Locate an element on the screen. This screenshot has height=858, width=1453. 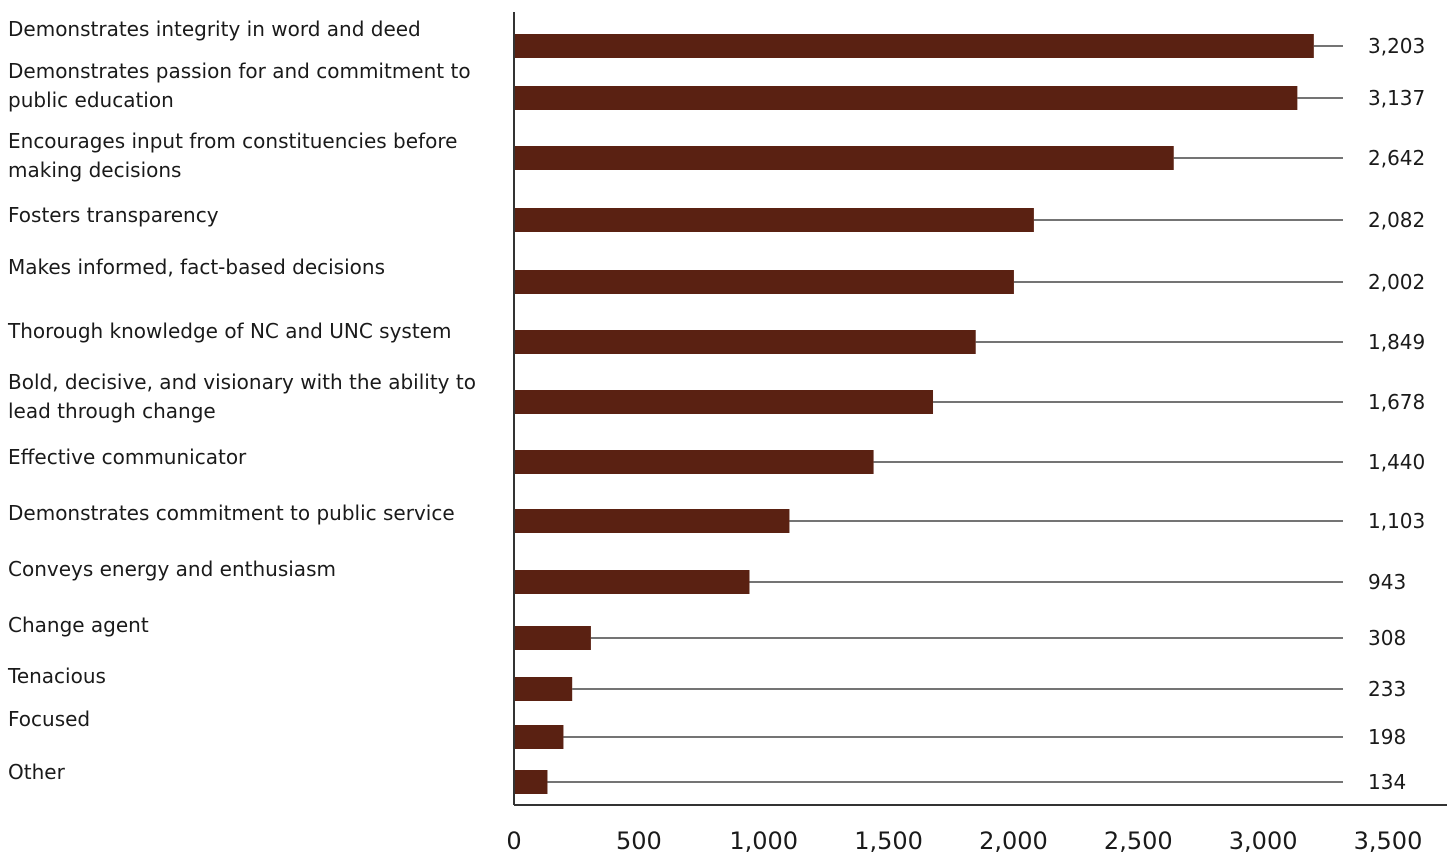
x-tick-label: 3,500 is located at coordinates (1388, 841).